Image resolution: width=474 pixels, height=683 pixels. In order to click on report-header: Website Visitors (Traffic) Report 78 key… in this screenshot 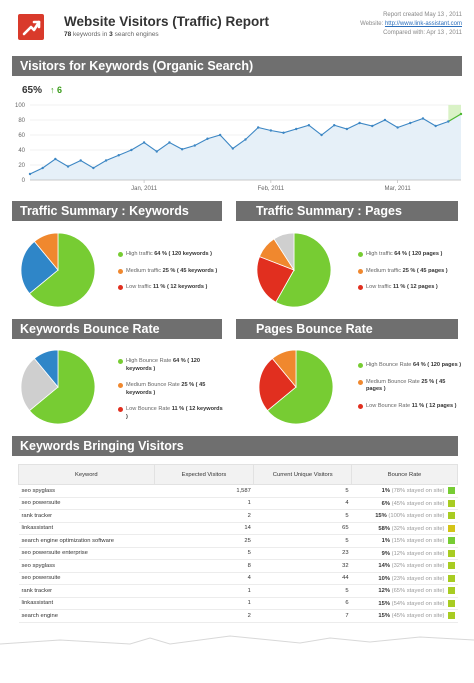, I will do `click(237, 25)`.